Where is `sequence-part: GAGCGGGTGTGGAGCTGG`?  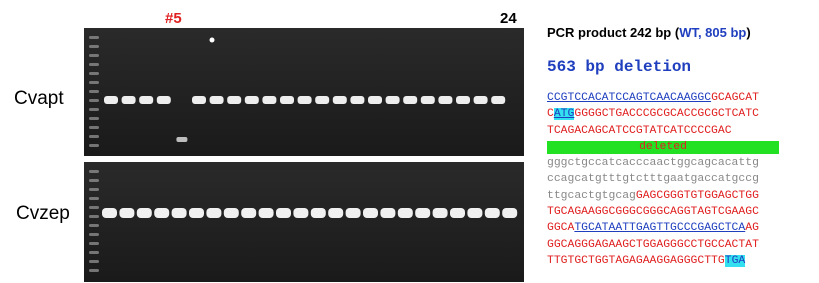
sequence-part: GAGCGGGTGTGGAGCTGG is located at coordinates (697, 195).